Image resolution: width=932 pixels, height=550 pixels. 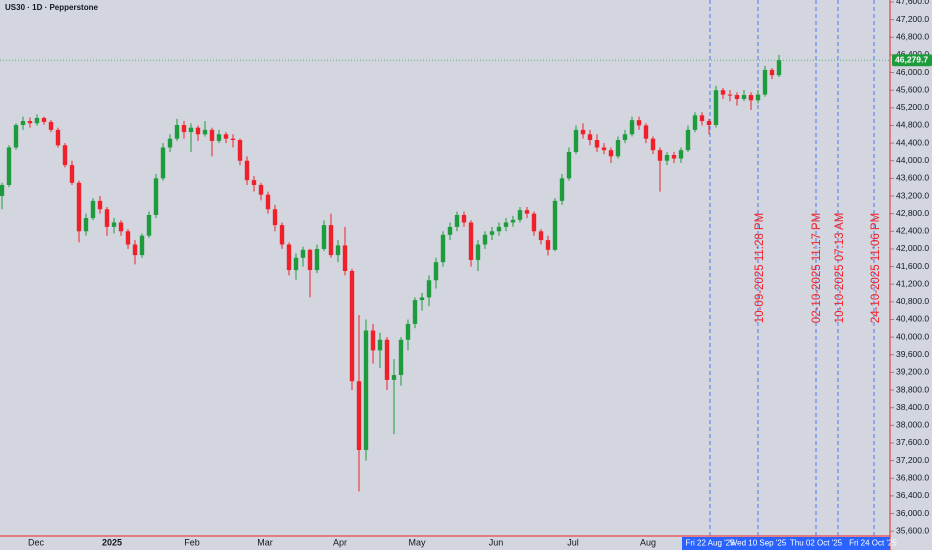 I want to click on date-marker-bg, so click(x=786, y=543).